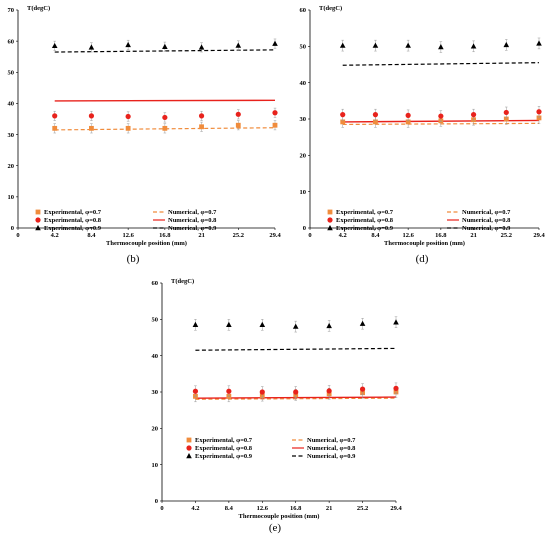  Describe the element at coordinates (133, 259) in the screenshot. I see `panel-caption: (b)` at that location.